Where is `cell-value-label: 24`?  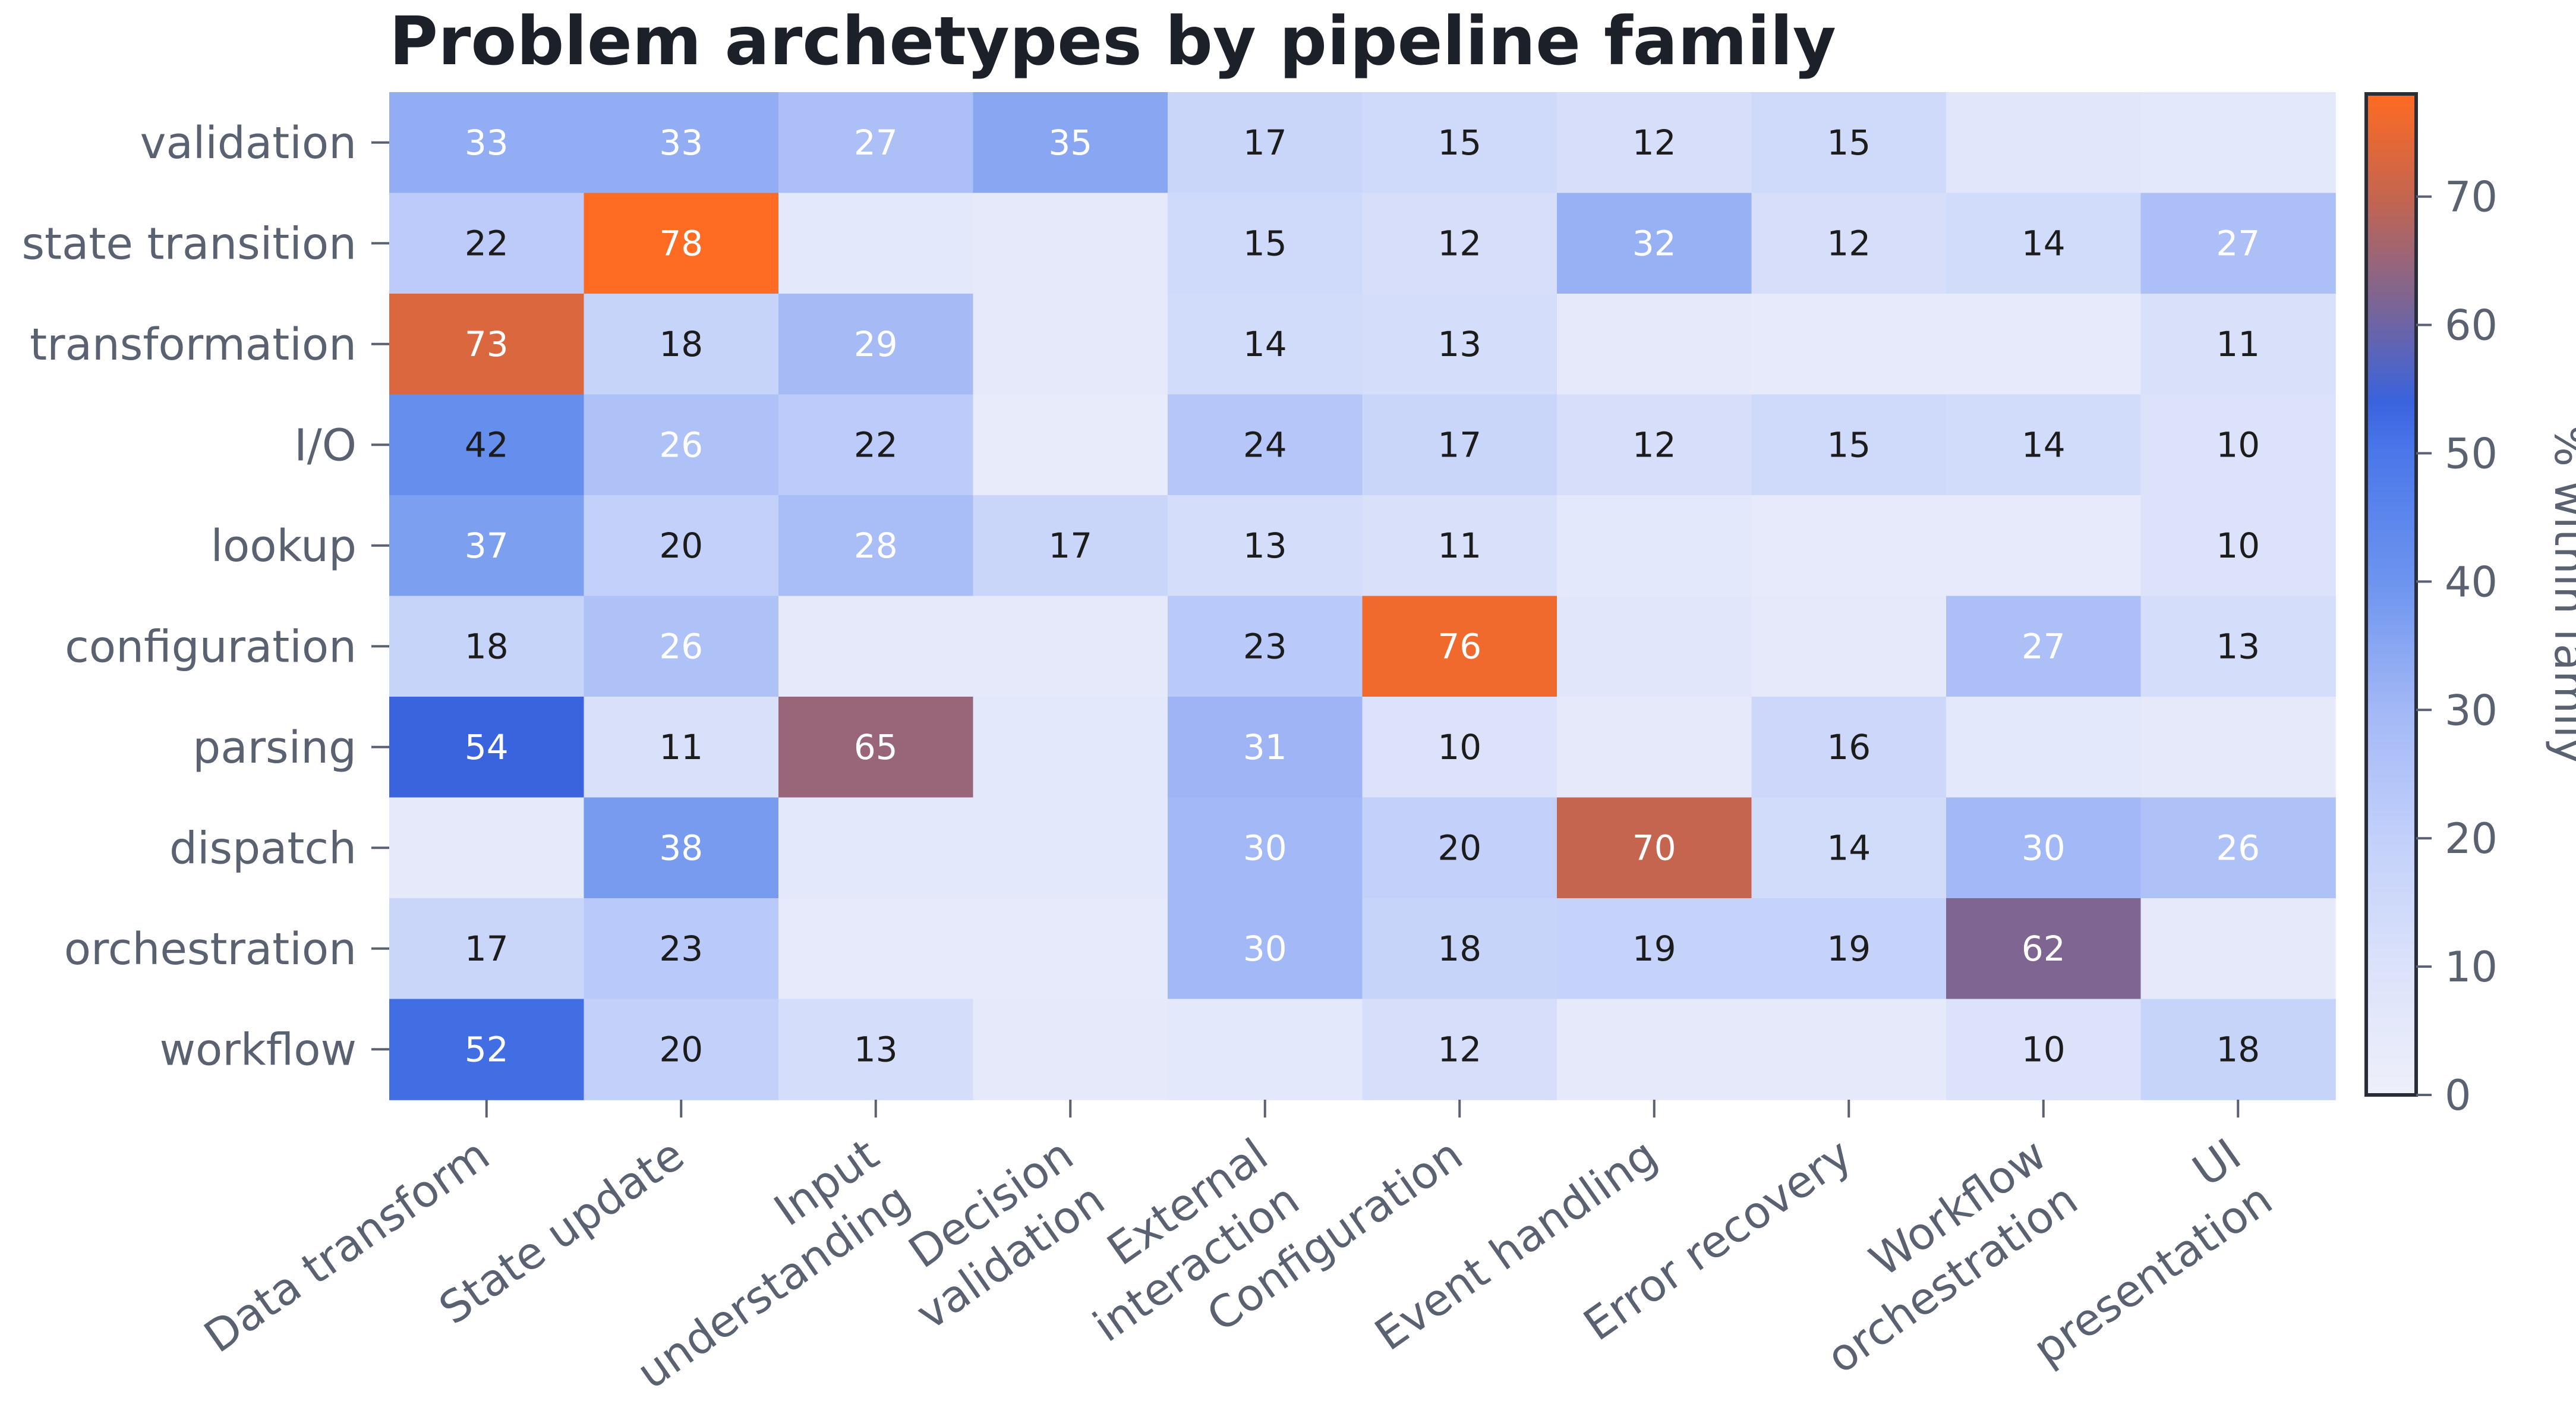
cell-value-label: 24 is located at coordinates (1265, 445).